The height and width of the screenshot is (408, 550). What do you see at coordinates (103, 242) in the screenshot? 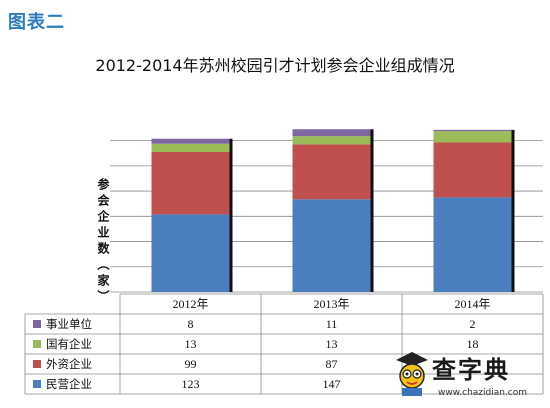
I see `y-axis-label: 参会企业数（家）` at bounding box center [103, 242].